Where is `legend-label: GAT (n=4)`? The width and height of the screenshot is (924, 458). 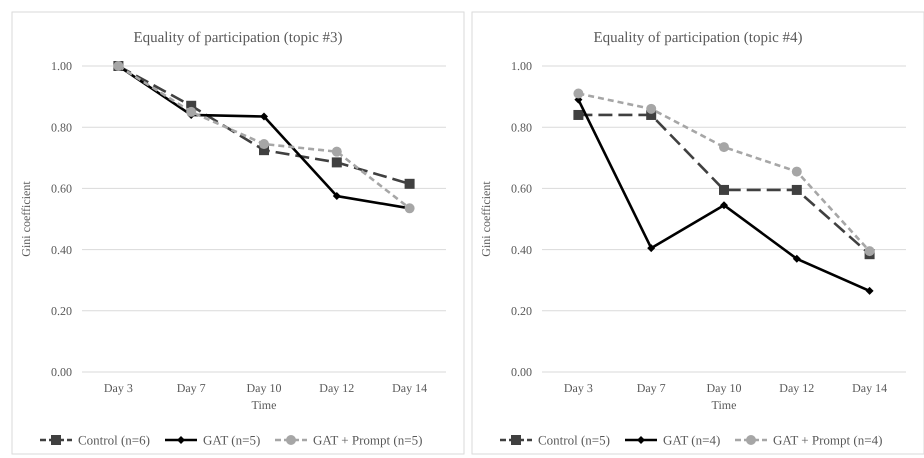
legend-label: GAT (n=4) is located at coordinates (691, 440).